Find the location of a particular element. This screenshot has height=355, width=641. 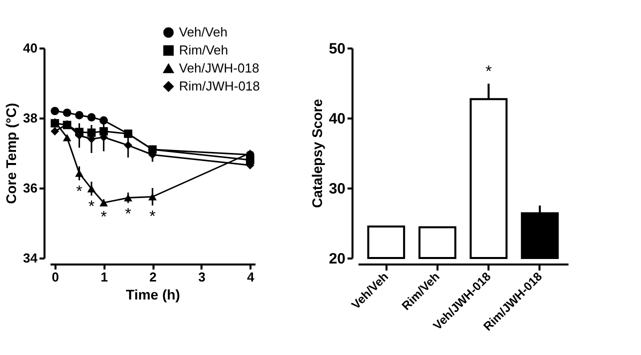

x-tick-label: 1 is located at coordinates (104, 277).